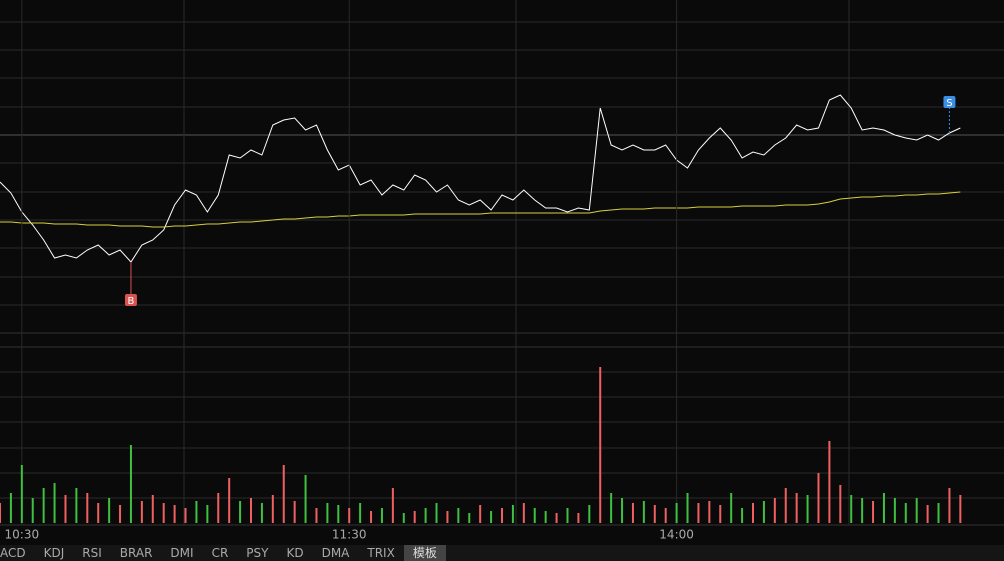  I want to click on trade-marker-label: B, so click(131, 301).